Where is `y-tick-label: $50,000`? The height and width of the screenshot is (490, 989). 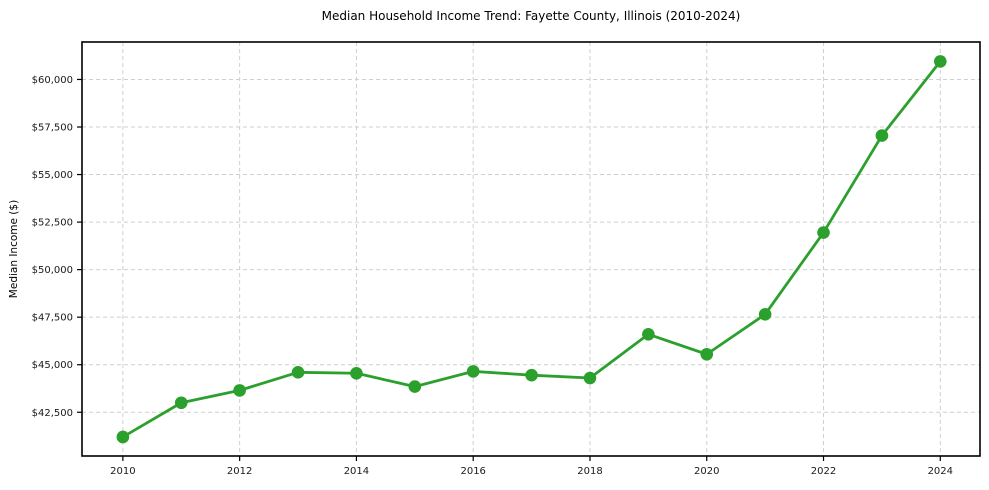 y-tick-label: $50,000 is located at coordinates (52, 270).